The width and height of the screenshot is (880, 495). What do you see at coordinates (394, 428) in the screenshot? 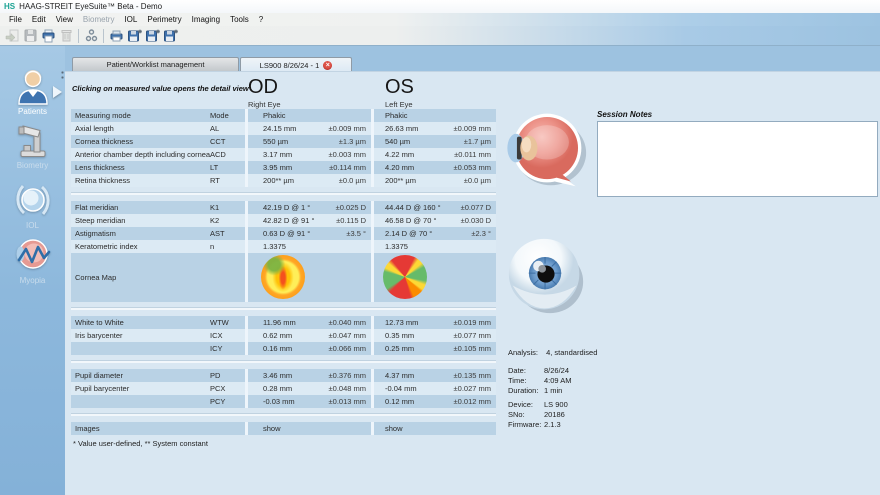
I see `os-show-link: show` at bounding box center [394, 428].